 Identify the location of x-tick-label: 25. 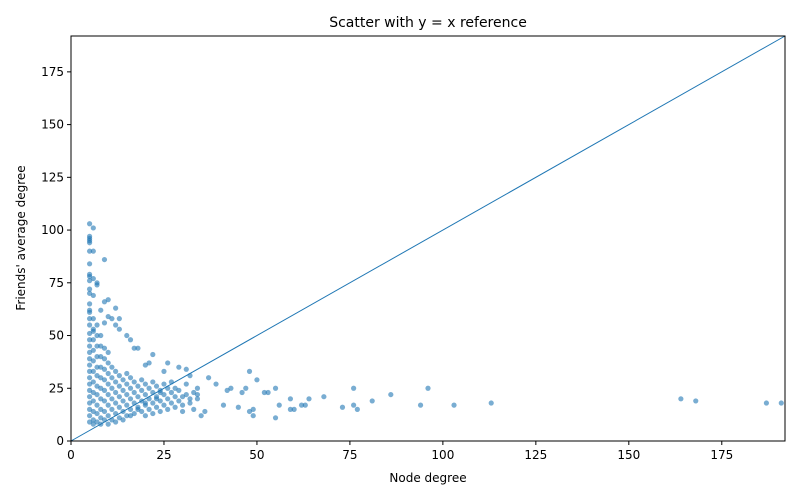
(163, 455).